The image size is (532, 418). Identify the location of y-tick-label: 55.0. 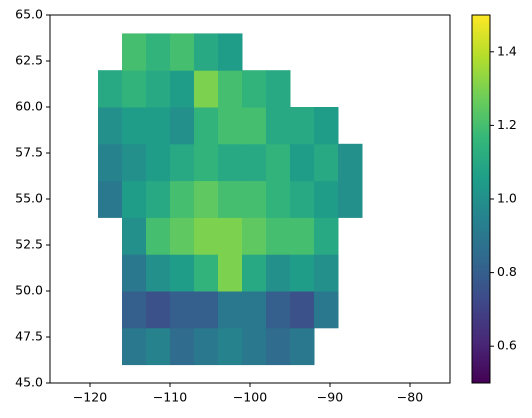
(29, 198).